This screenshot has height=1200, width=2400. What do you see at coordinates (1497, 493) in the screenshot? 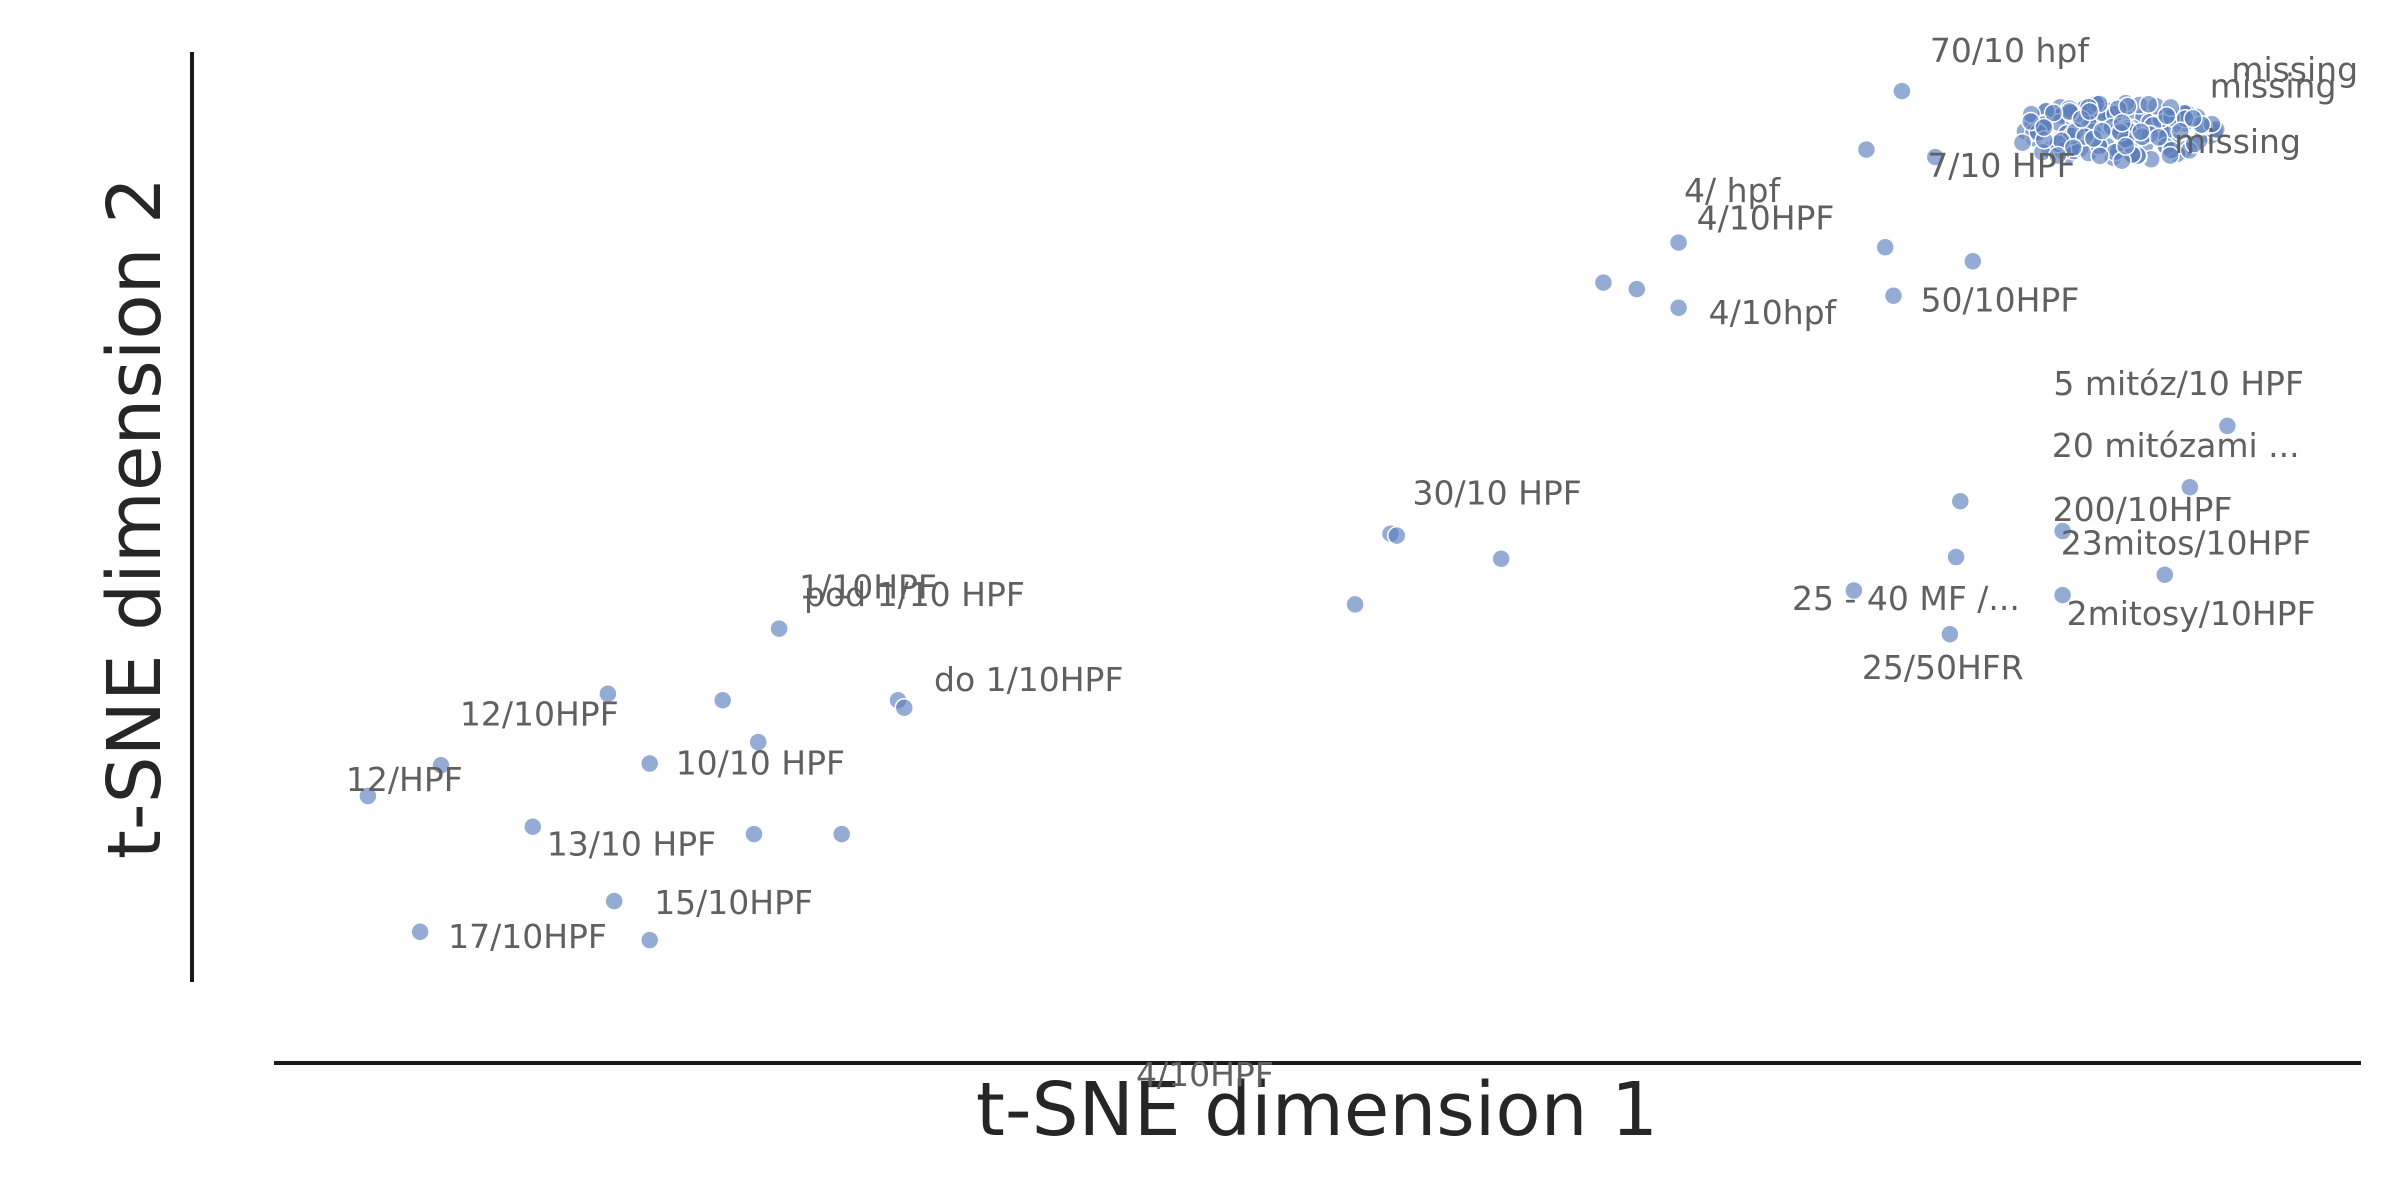
I see `point-label: 30/10 HPF` at bounding box center [1497, 493].